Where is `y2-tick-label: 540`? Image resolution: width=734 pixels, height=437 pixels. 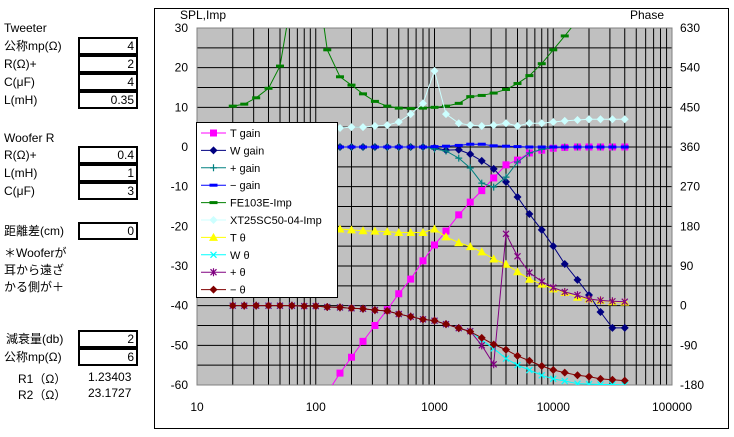 y2-tick-label: 540 is located at coordinates (690, 68).